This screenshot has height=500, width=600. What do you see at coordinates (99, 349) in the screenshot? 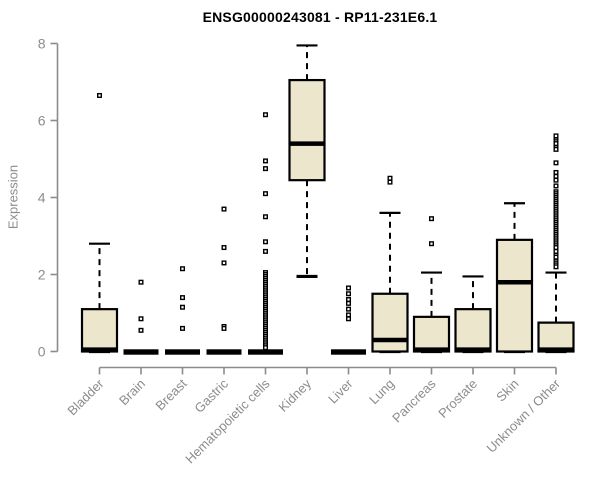
I see `median-bladder` at bounding box center [99, 349].